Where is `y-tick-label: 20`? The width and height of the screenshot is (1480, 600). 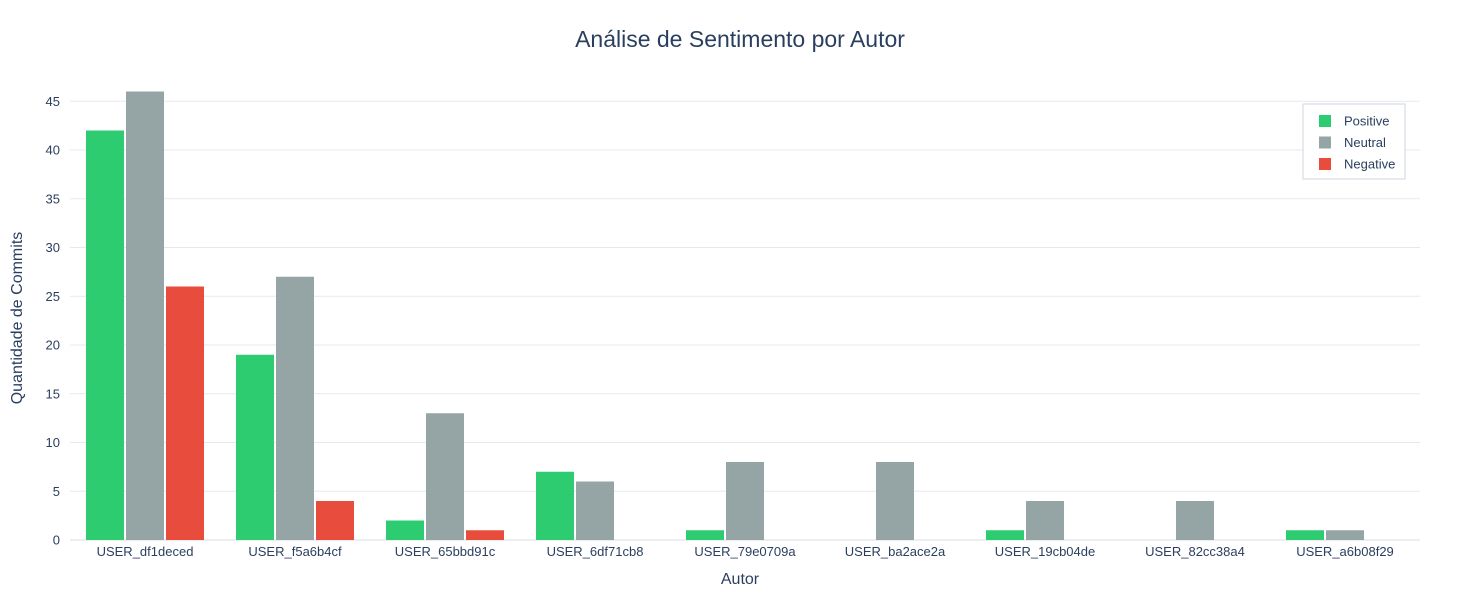 y-tick-label: 20 is located at coordinates (53, 345).